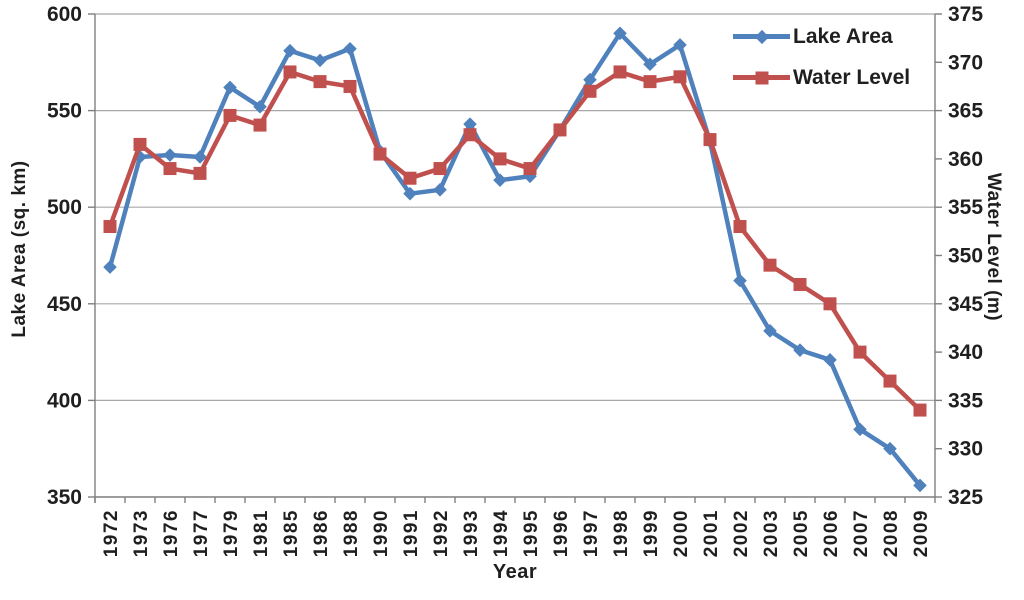  I want to click on left-axis-tick-label: 500, so click(64, 207).